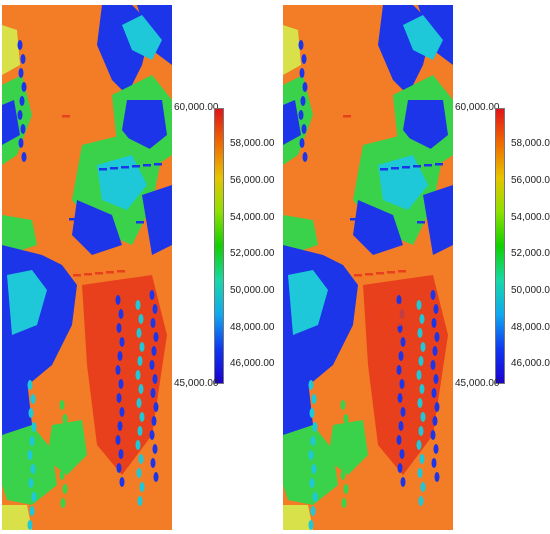 The image size is (550, 534). What do you see at coordinates (196, 383) in the screenshot?
I see `scale-min-label: 45,000.00` at bounding box center [196, 383].